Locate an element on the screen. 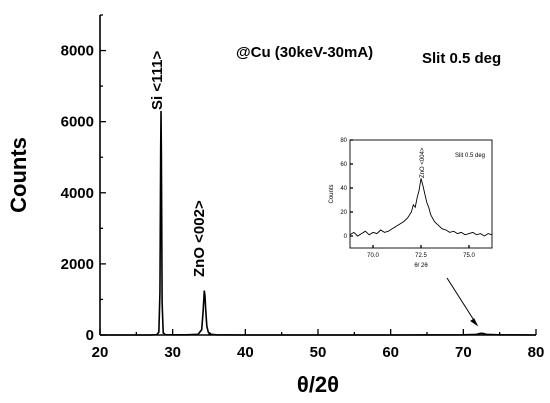 This screenshot has height=403, width=550. inset-frame is located at coordinates (421, 194).